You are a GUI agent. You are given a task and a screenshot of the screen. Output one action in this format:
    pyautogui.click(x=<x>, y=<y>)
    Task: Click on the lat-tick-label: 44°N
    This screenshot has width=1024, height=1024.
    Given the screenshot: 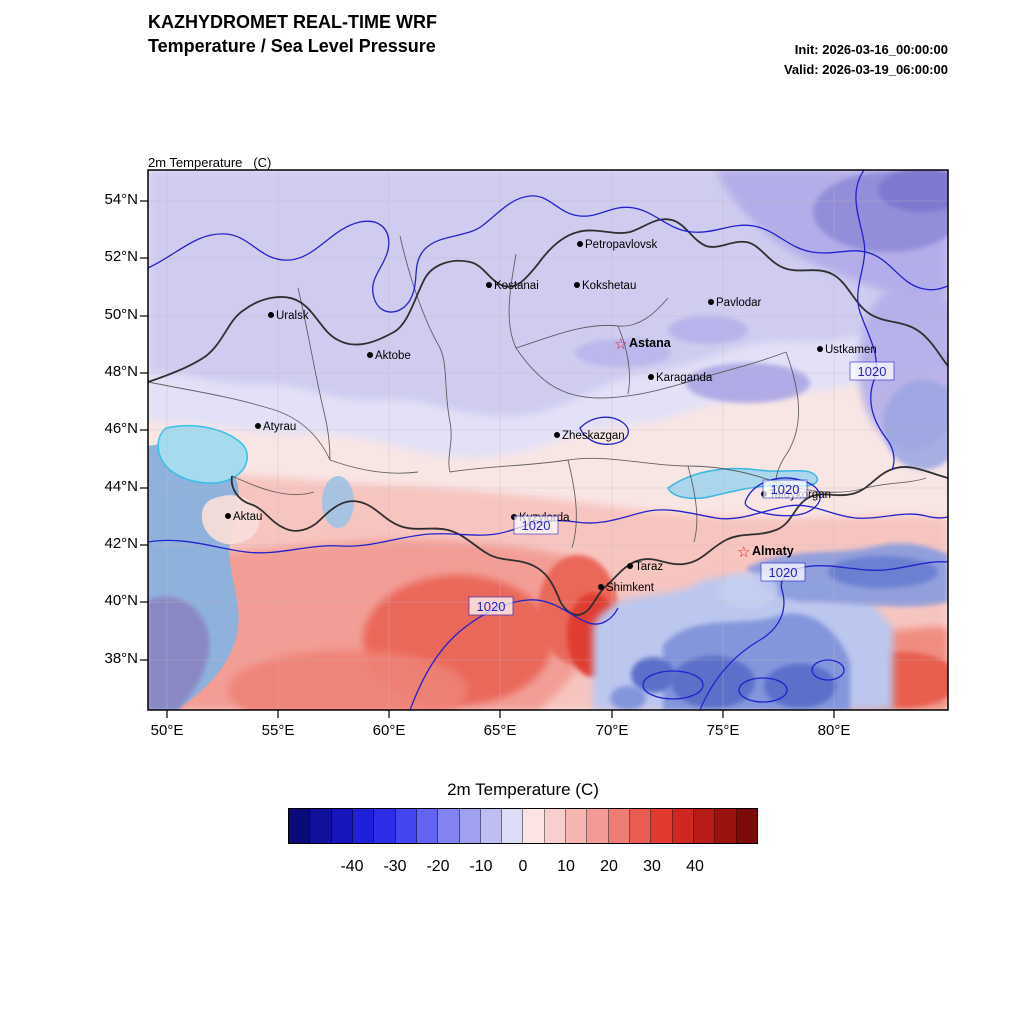 What is the action you would take?
    pyautogui.click(x=121, y=486)
    